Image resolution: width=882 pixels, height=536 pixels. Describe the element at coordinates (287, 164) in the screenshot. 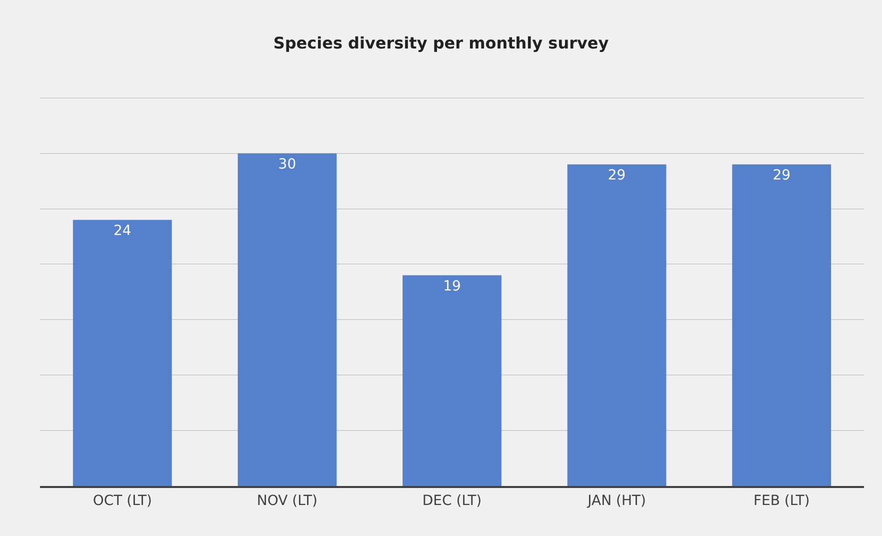

I see `data-label: 30` at that location.